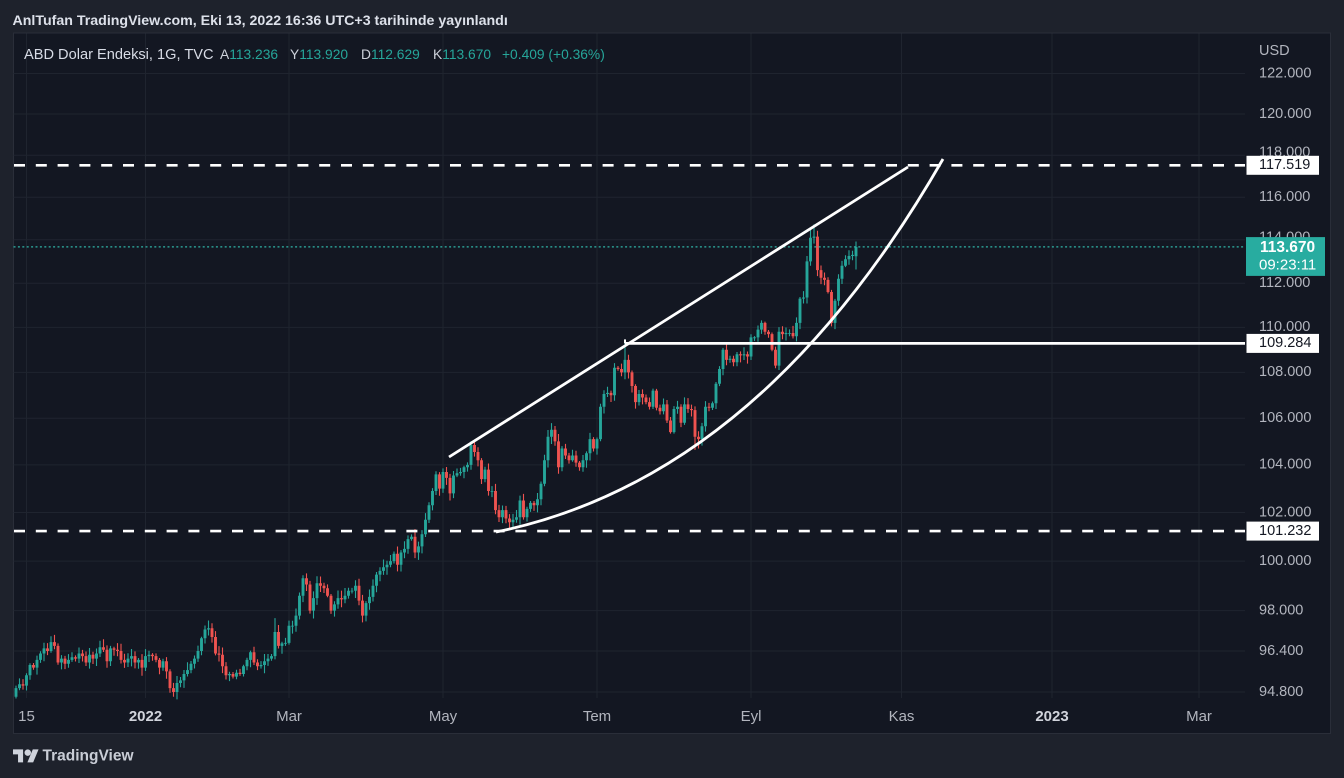 Image resolution: width=1344 pixels, height=778 pixels. I want to click on svg-text: May, so click(443, 716).